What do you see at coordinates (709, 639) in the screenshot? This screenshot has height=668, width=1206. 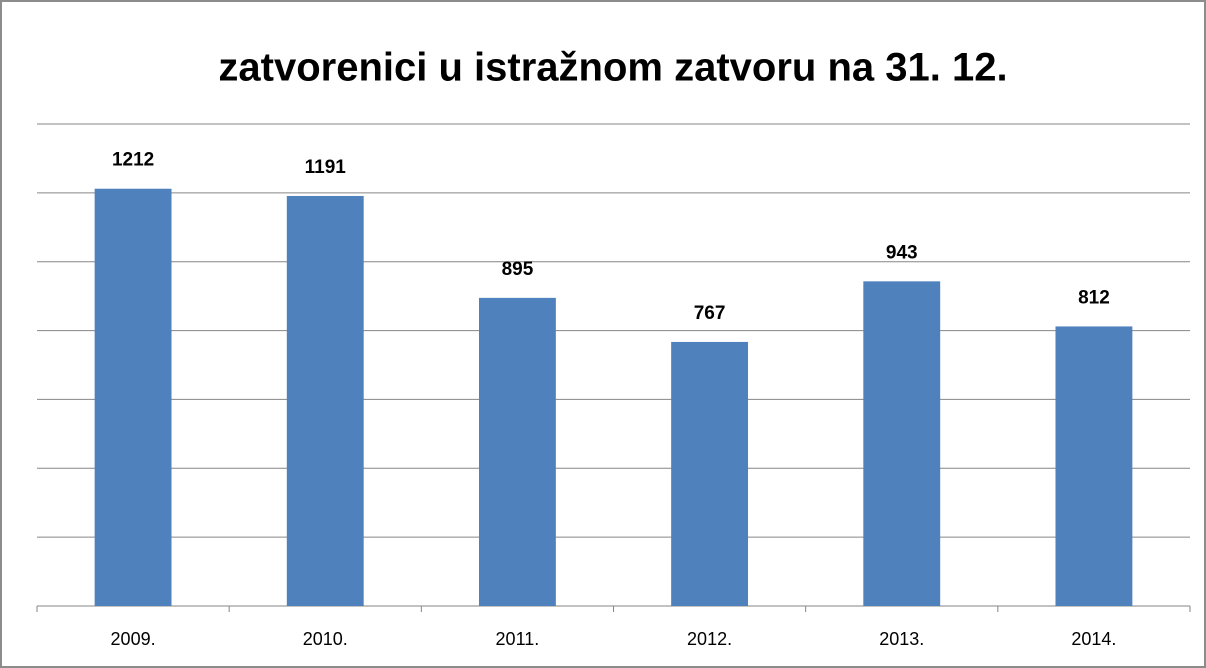 I see `x-tick-label: 2012.` at bounding box center [709, 639].